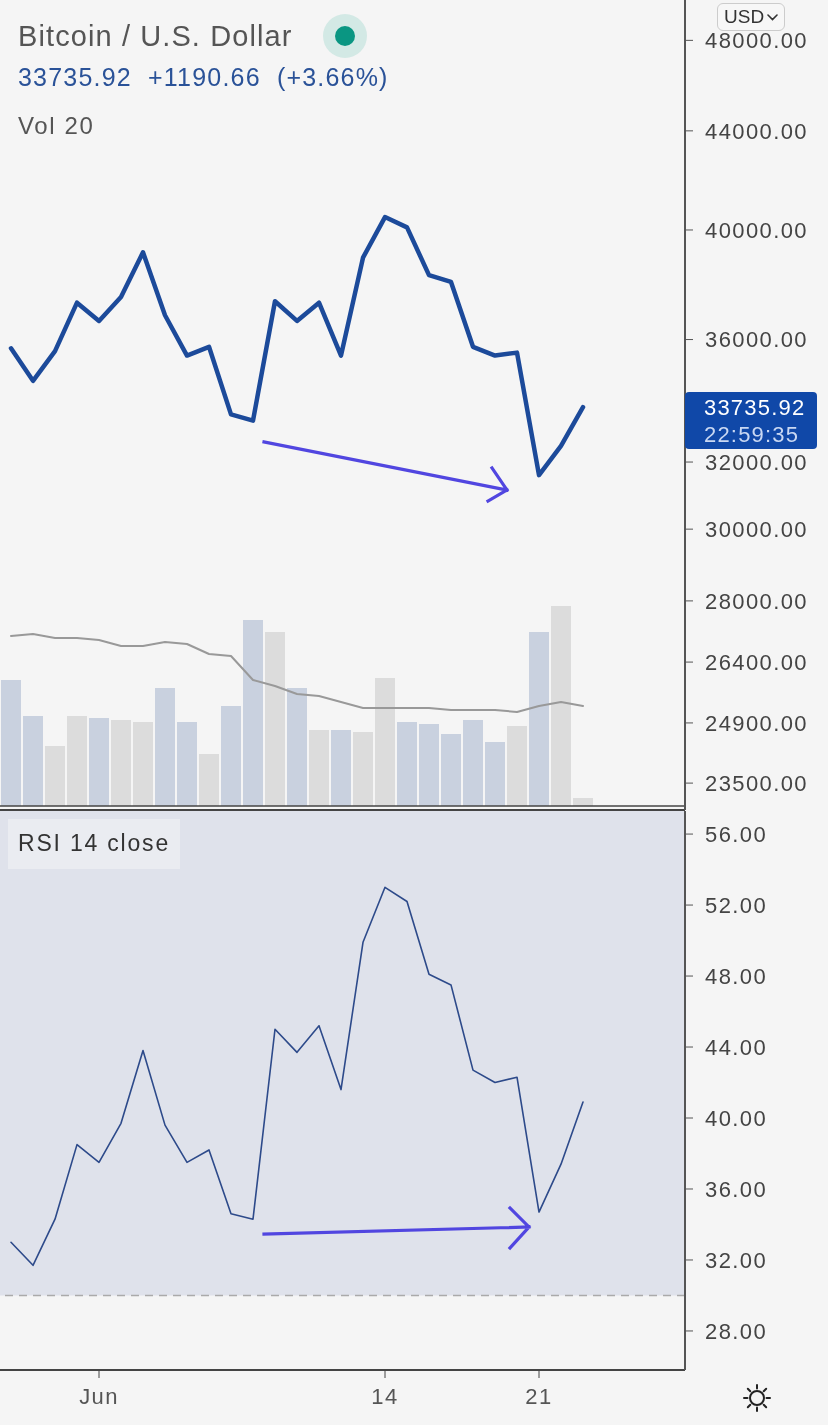 The width and height of the screenshot is (828, 1425). Describe the element at coordinates (751, 17) in the screenshot. I see `currency-dropdown: USD` at that location.